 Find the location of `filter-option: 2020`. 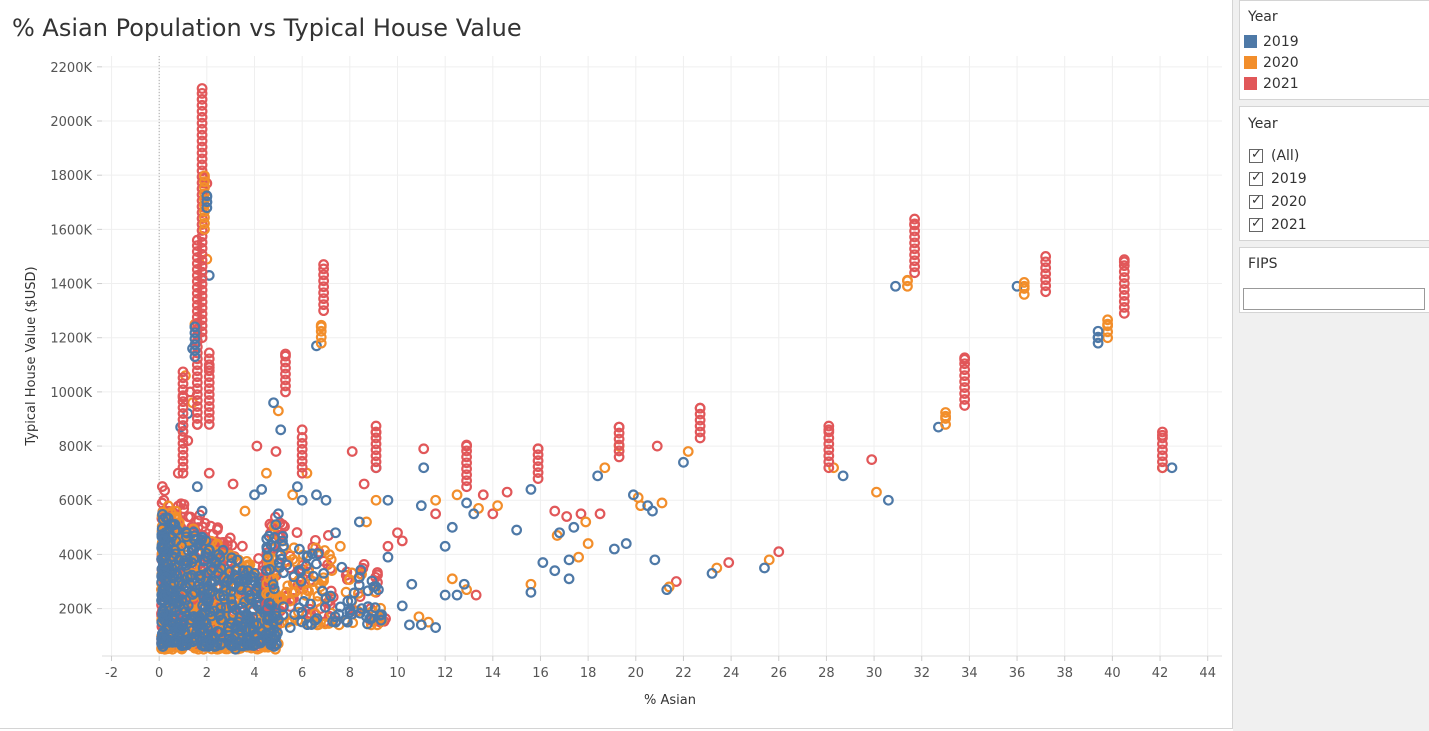

filter-option: 2020 is located at coordinates (1334, 201).